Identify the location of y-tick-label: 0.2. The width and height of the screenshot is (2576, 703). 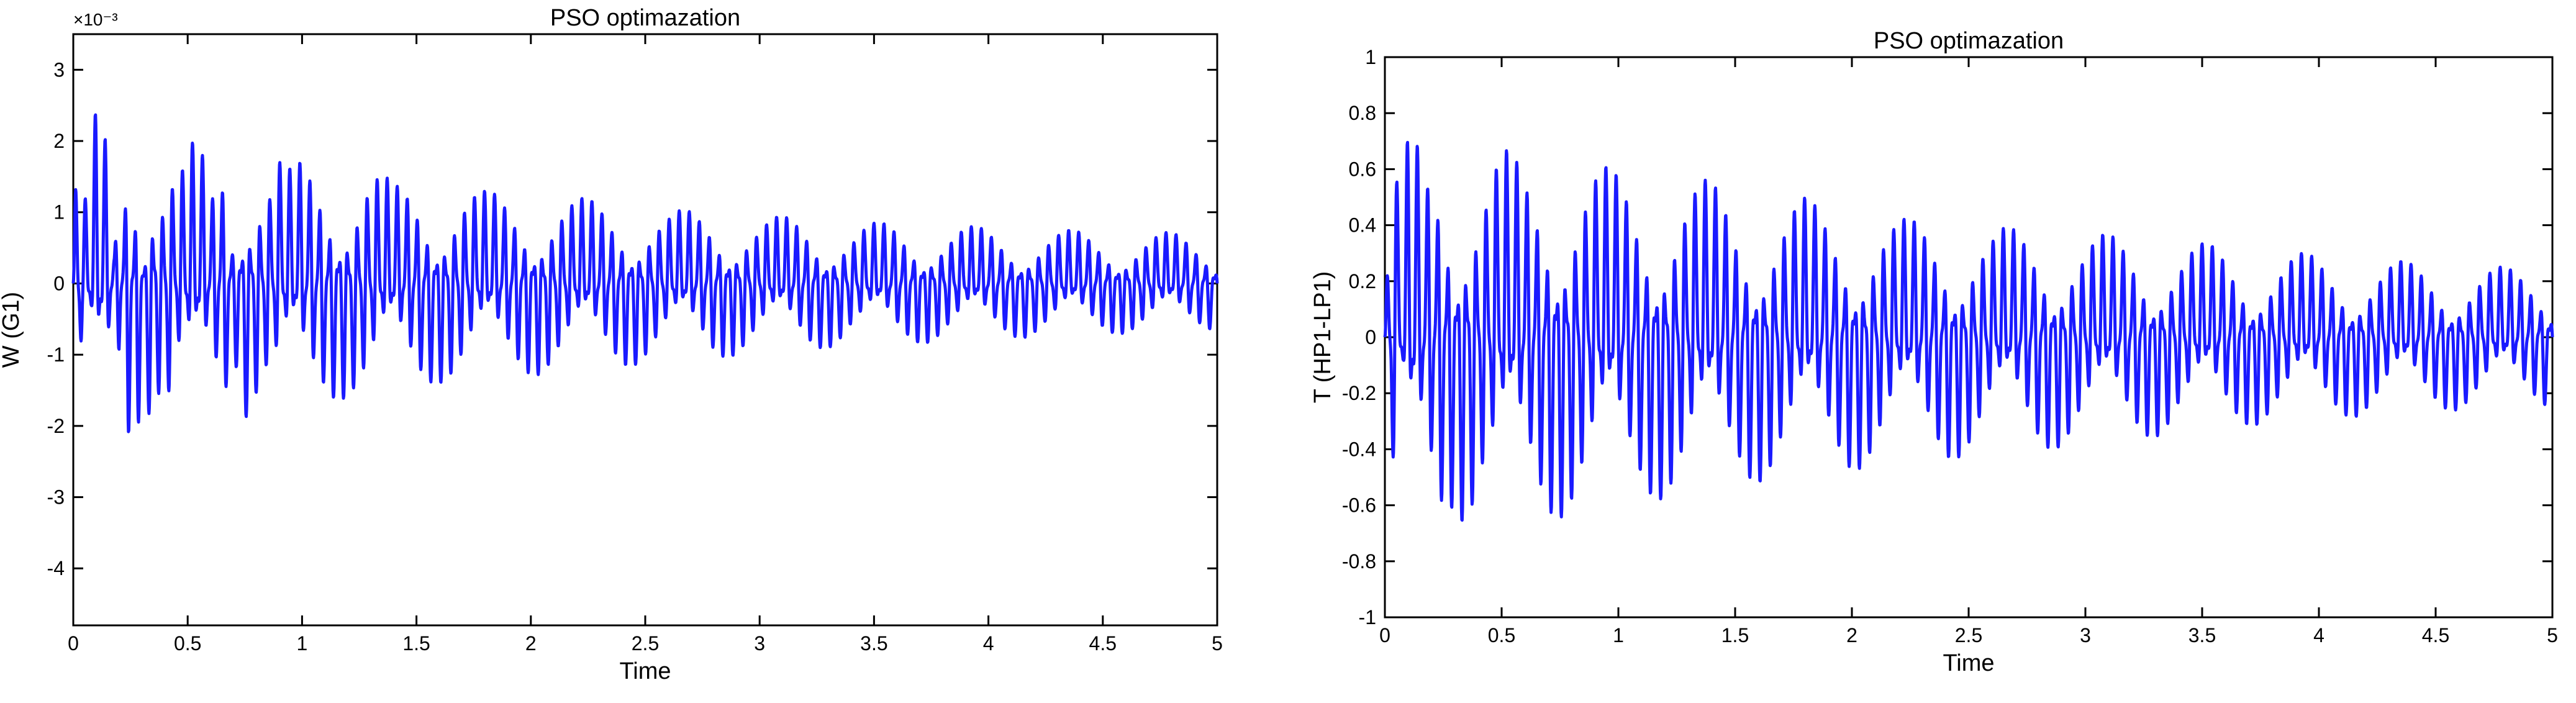
(1362, 281).